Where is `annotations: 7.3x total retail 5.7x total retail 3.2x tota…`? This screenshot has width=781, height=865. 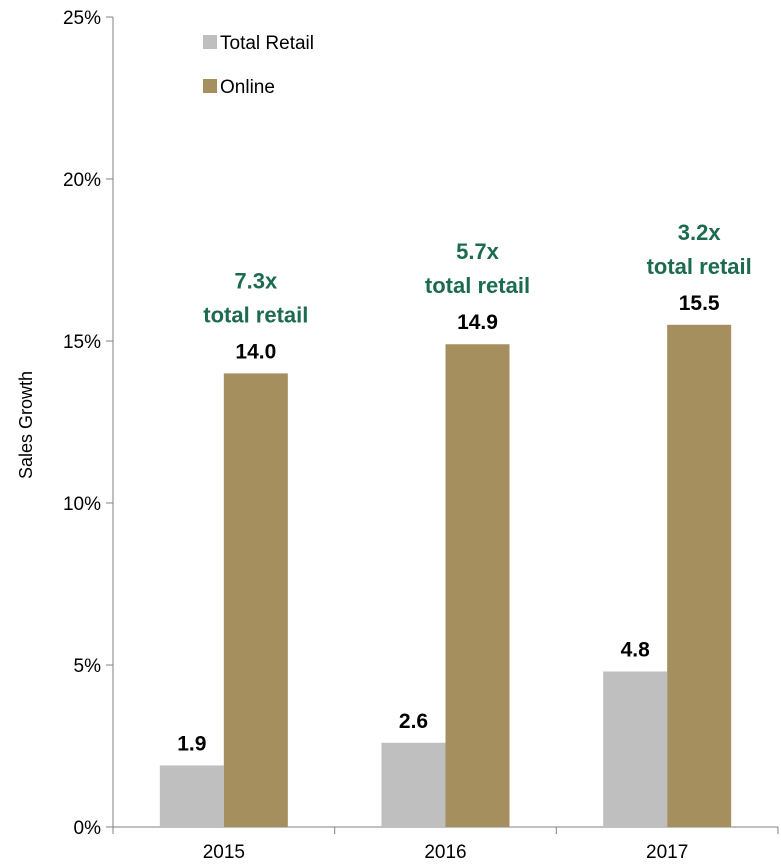
annotations: 7.3x total retail 5.7x total retail 3.2x tota… is located at coordinates (477, 274).